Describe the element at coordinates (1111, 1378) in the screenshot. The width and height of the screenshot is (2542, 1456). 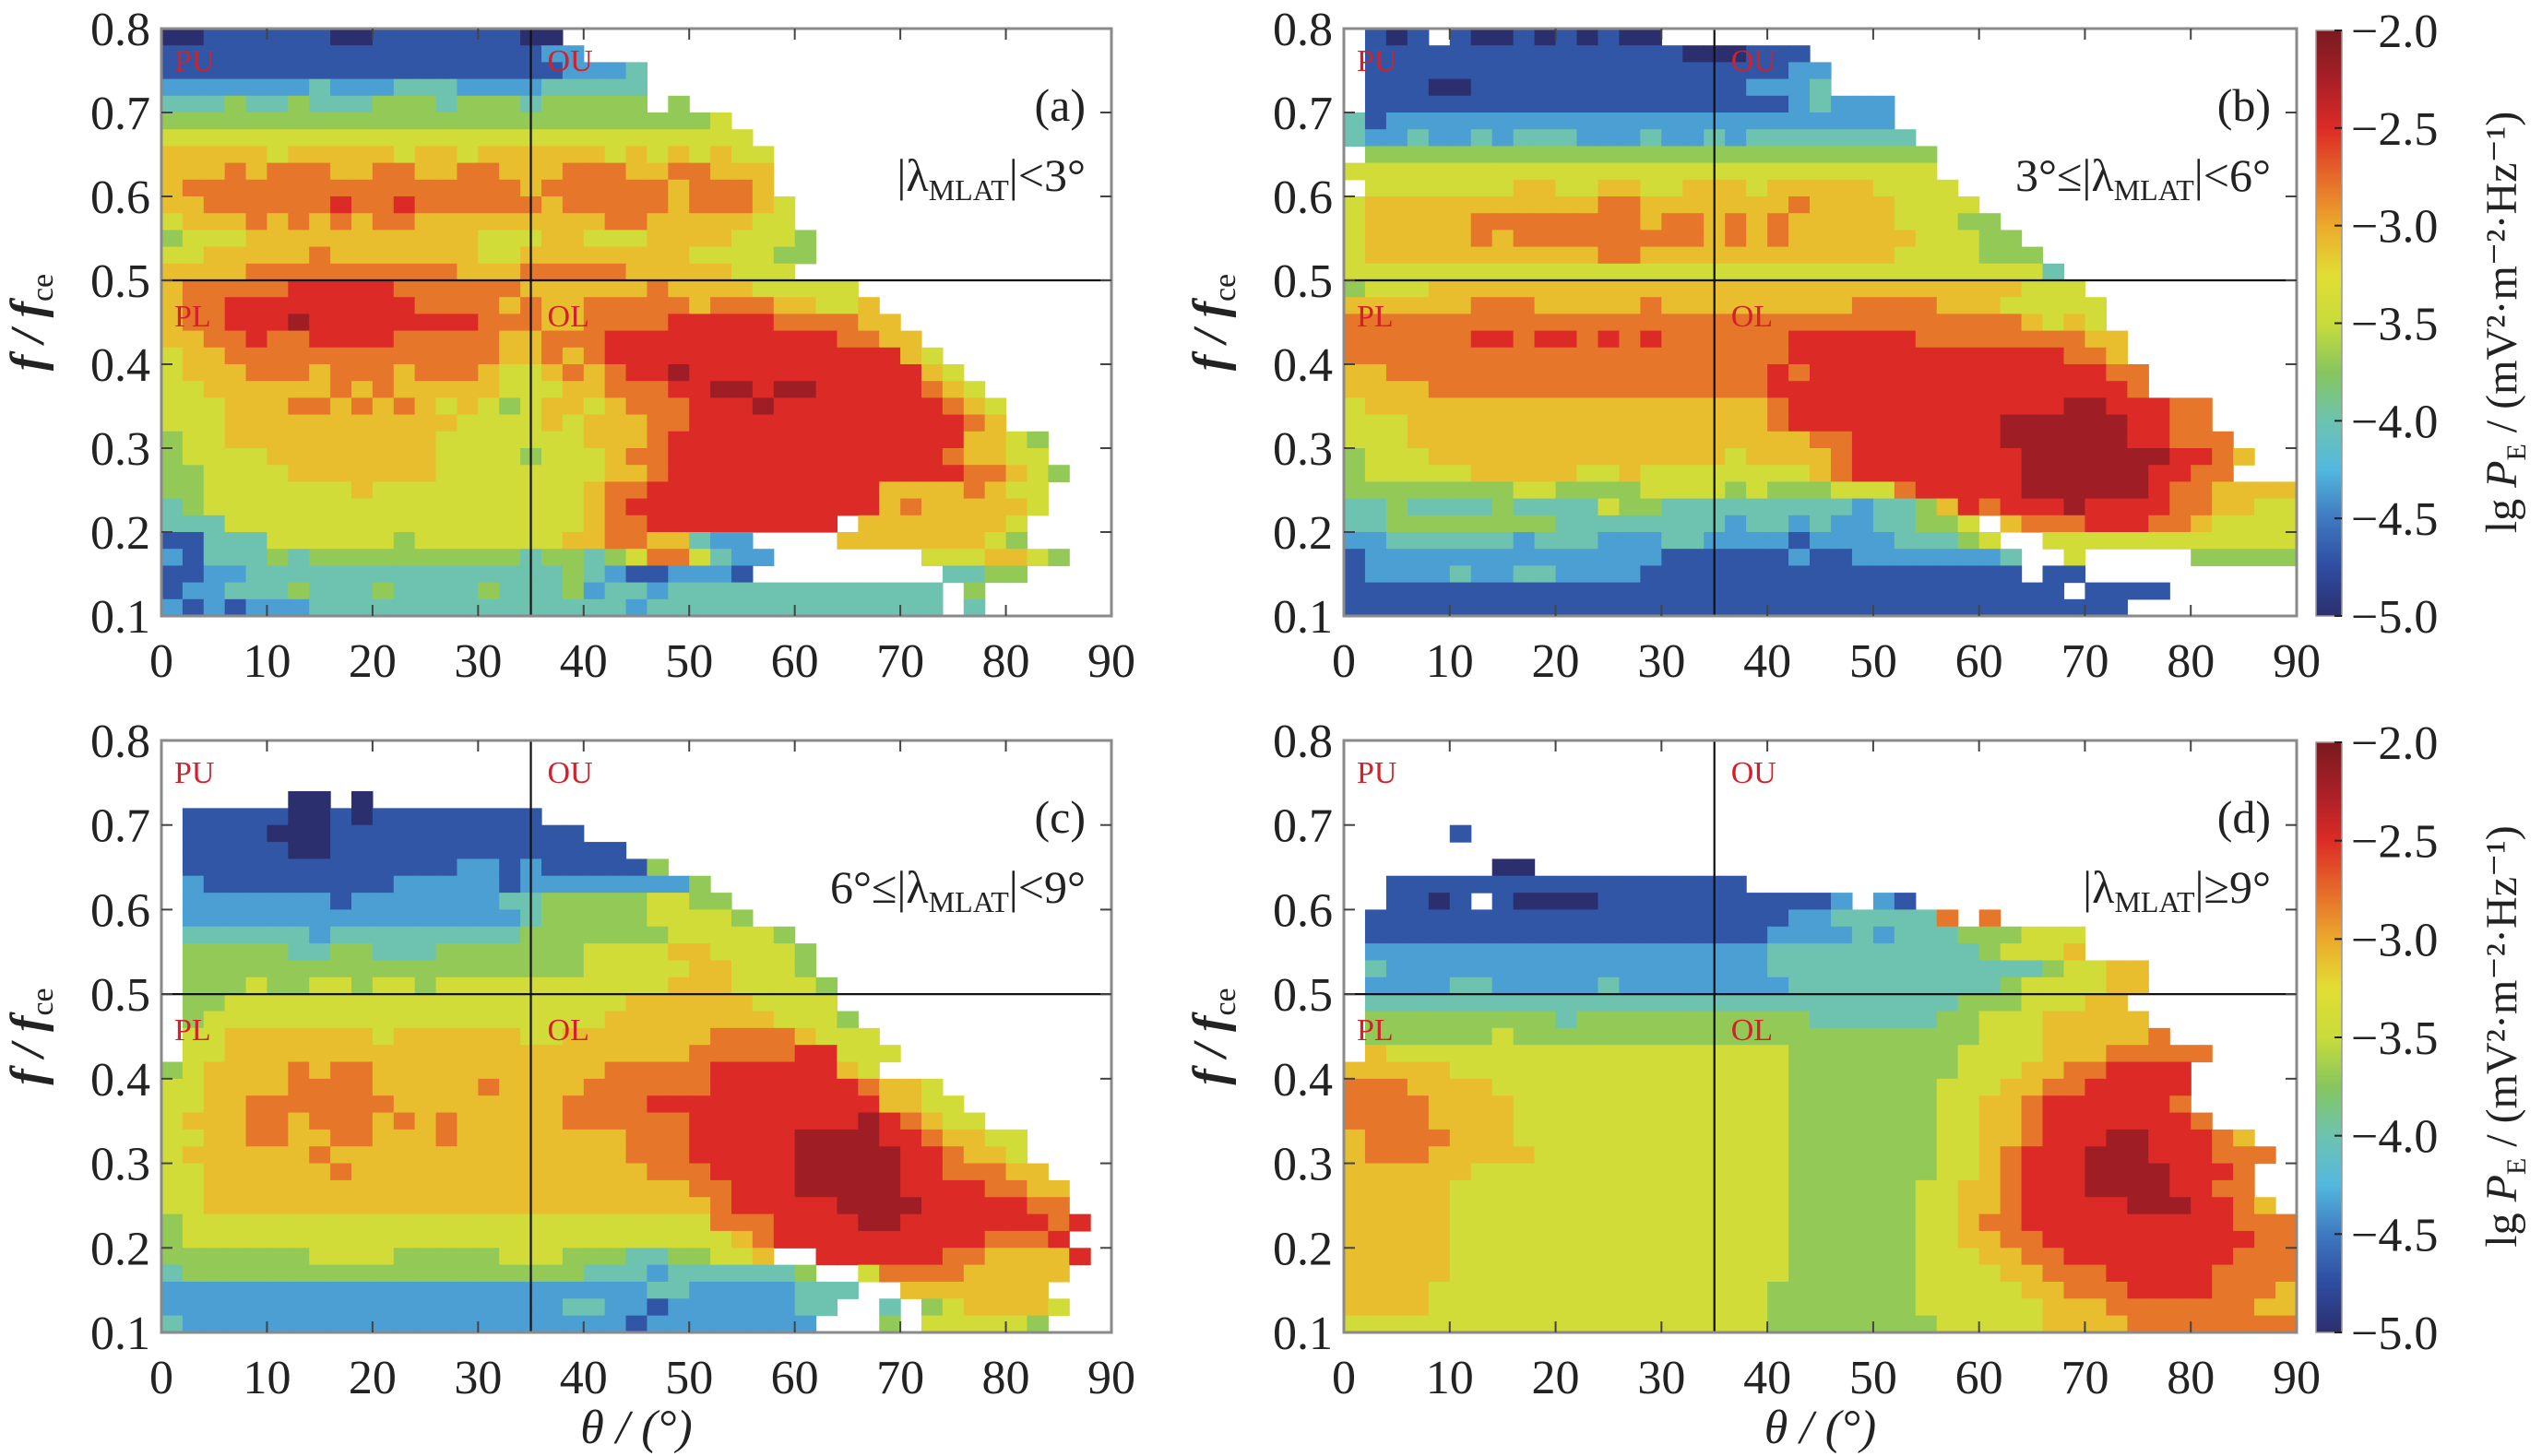
I see `x-tick-label: 90` at that location.